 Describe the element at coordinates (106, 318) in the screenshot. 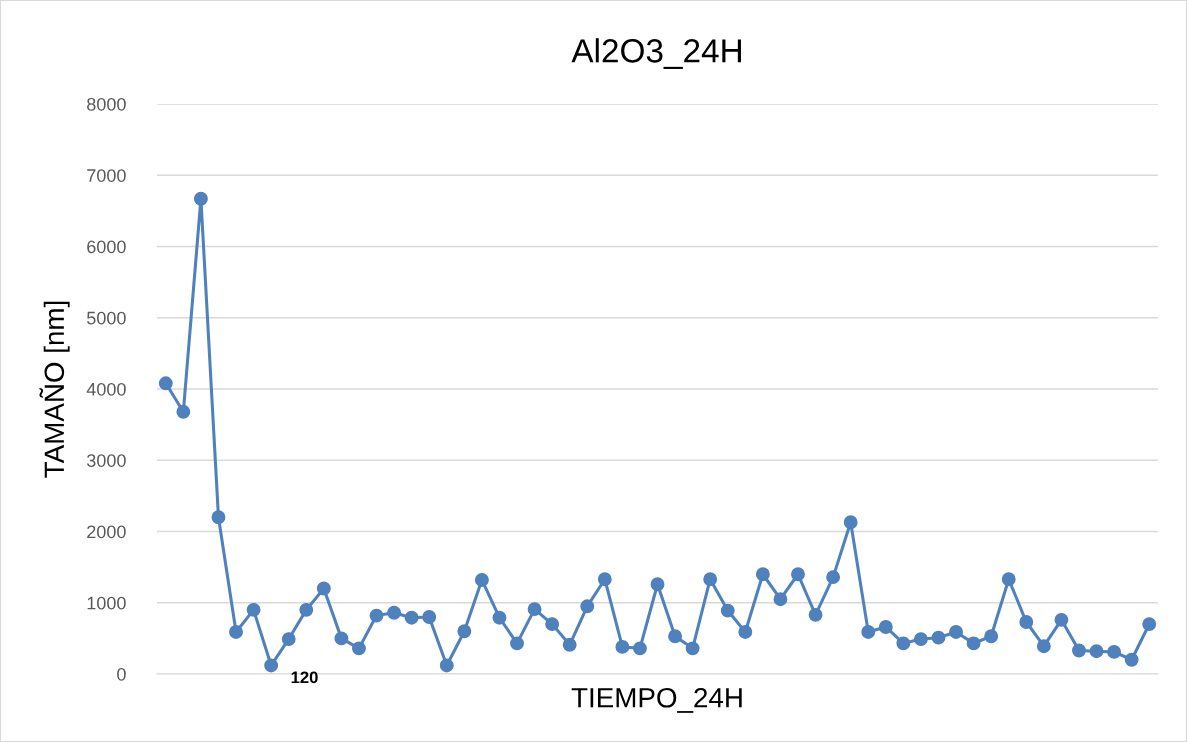

I see `y-tick-label: 5000` at that location.